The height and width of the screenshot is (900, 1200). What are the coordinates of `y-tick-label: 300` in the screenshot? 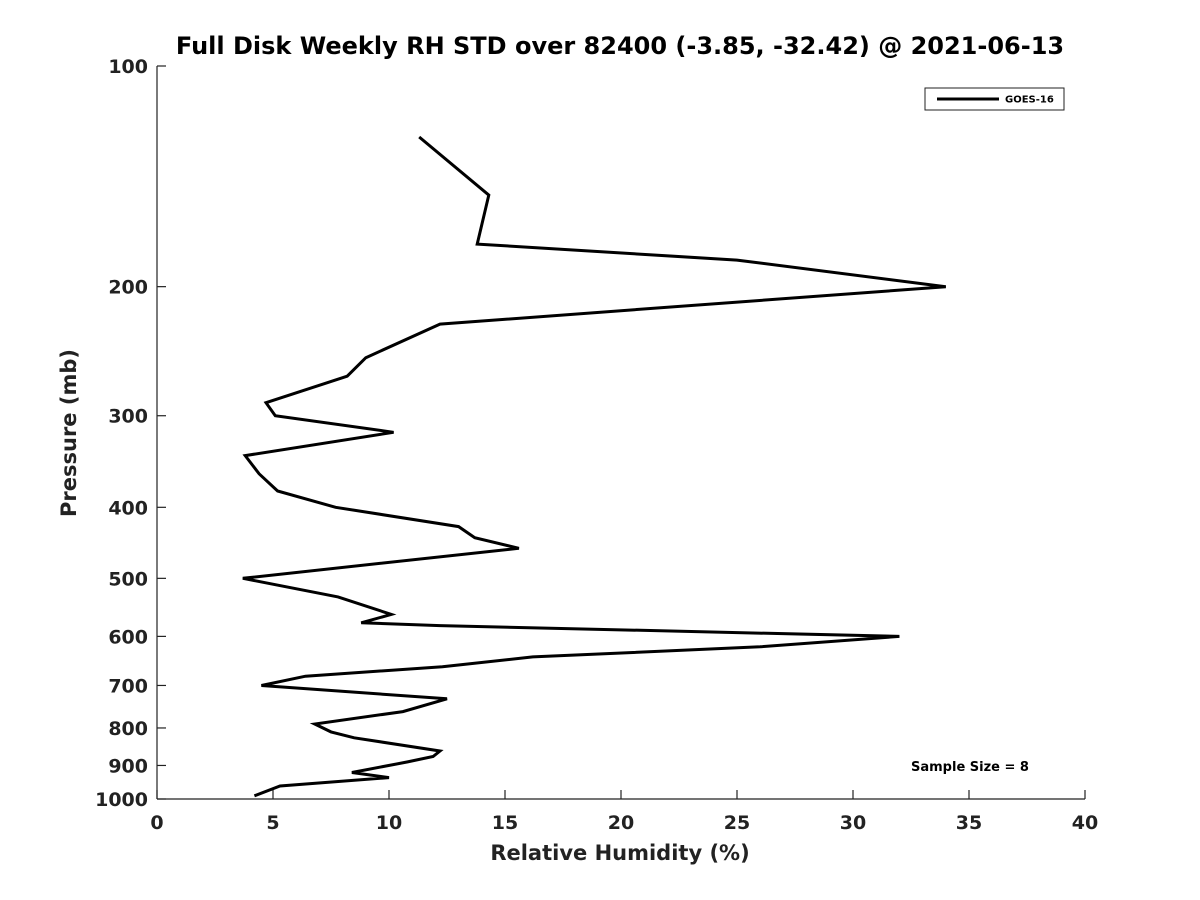 It's located at (128, 417).